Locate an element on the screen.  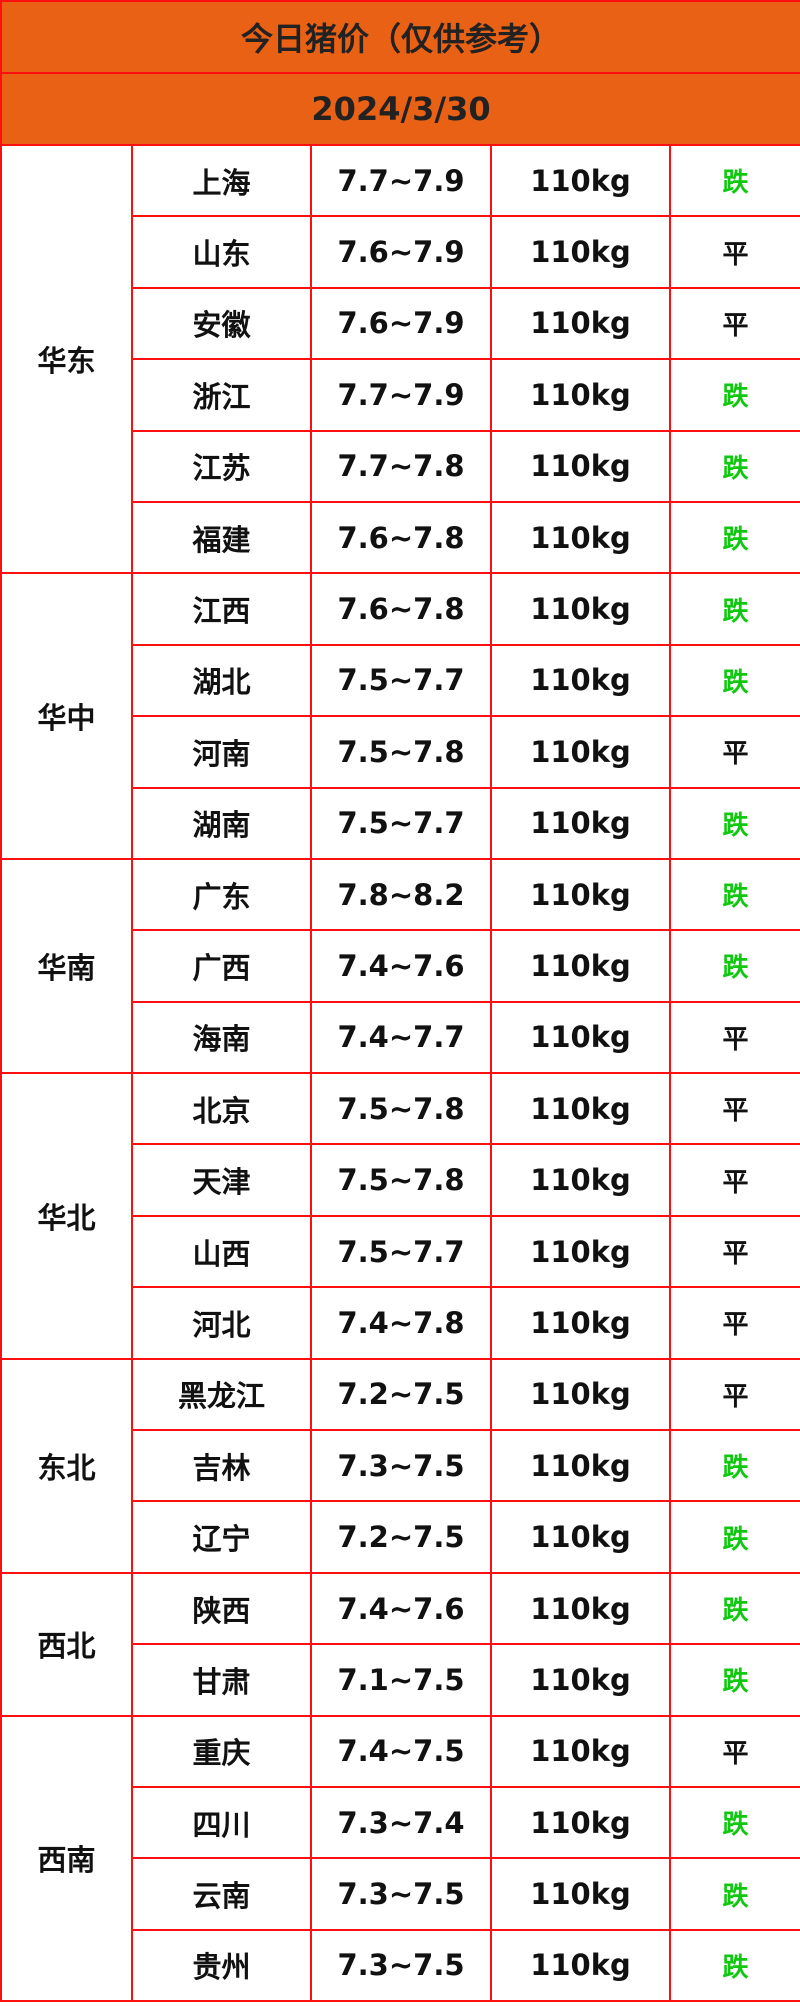
table-row: 山西 7.5~7.7 110kg 平 is located at coordinates (400, 1251).